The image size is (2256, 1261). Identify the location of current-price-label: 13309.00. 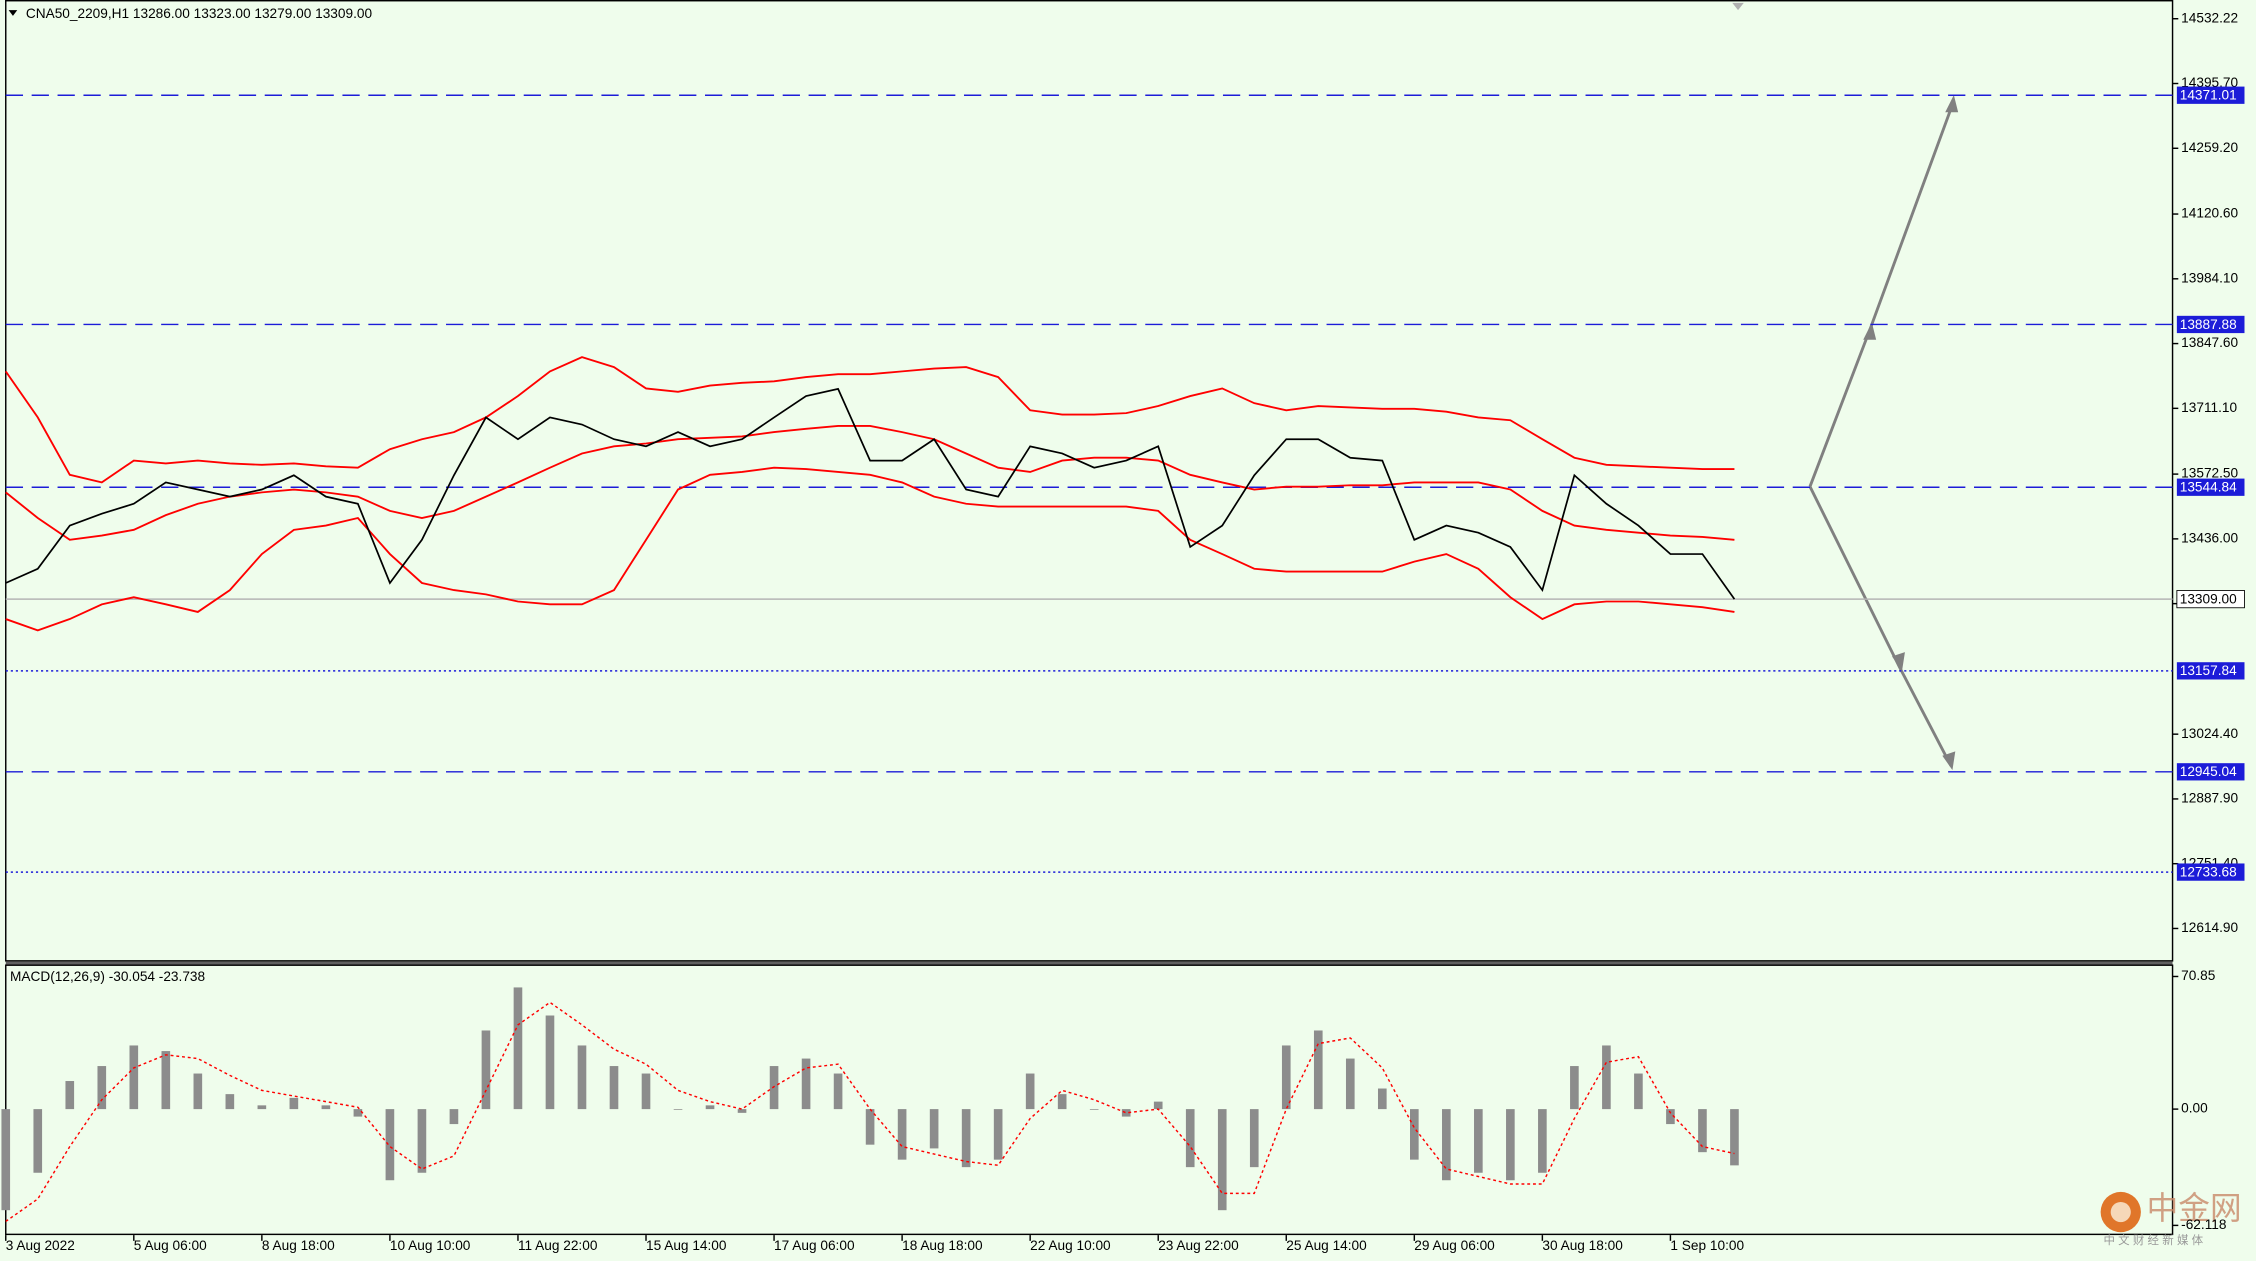
(2208, 598).